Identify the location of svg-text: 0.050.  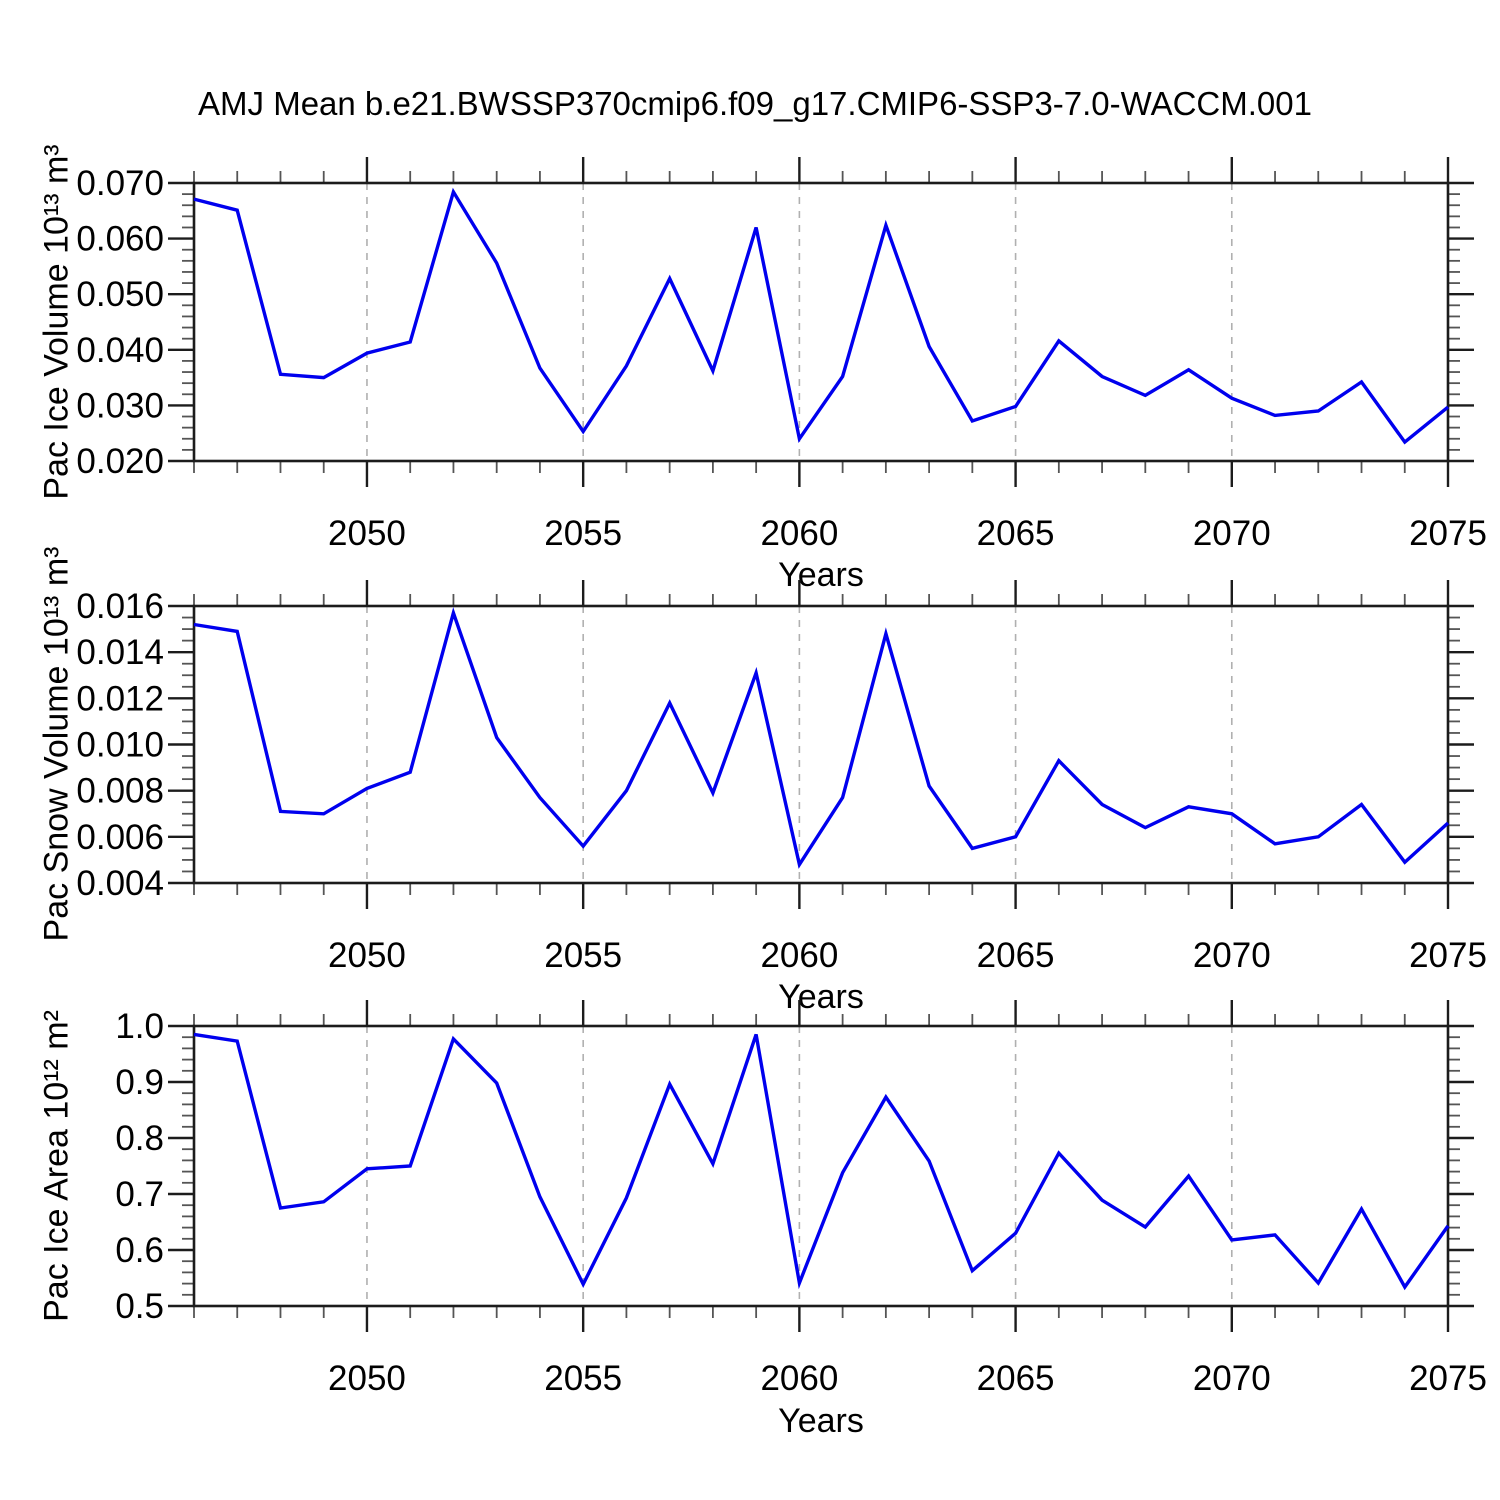
(120, 294).